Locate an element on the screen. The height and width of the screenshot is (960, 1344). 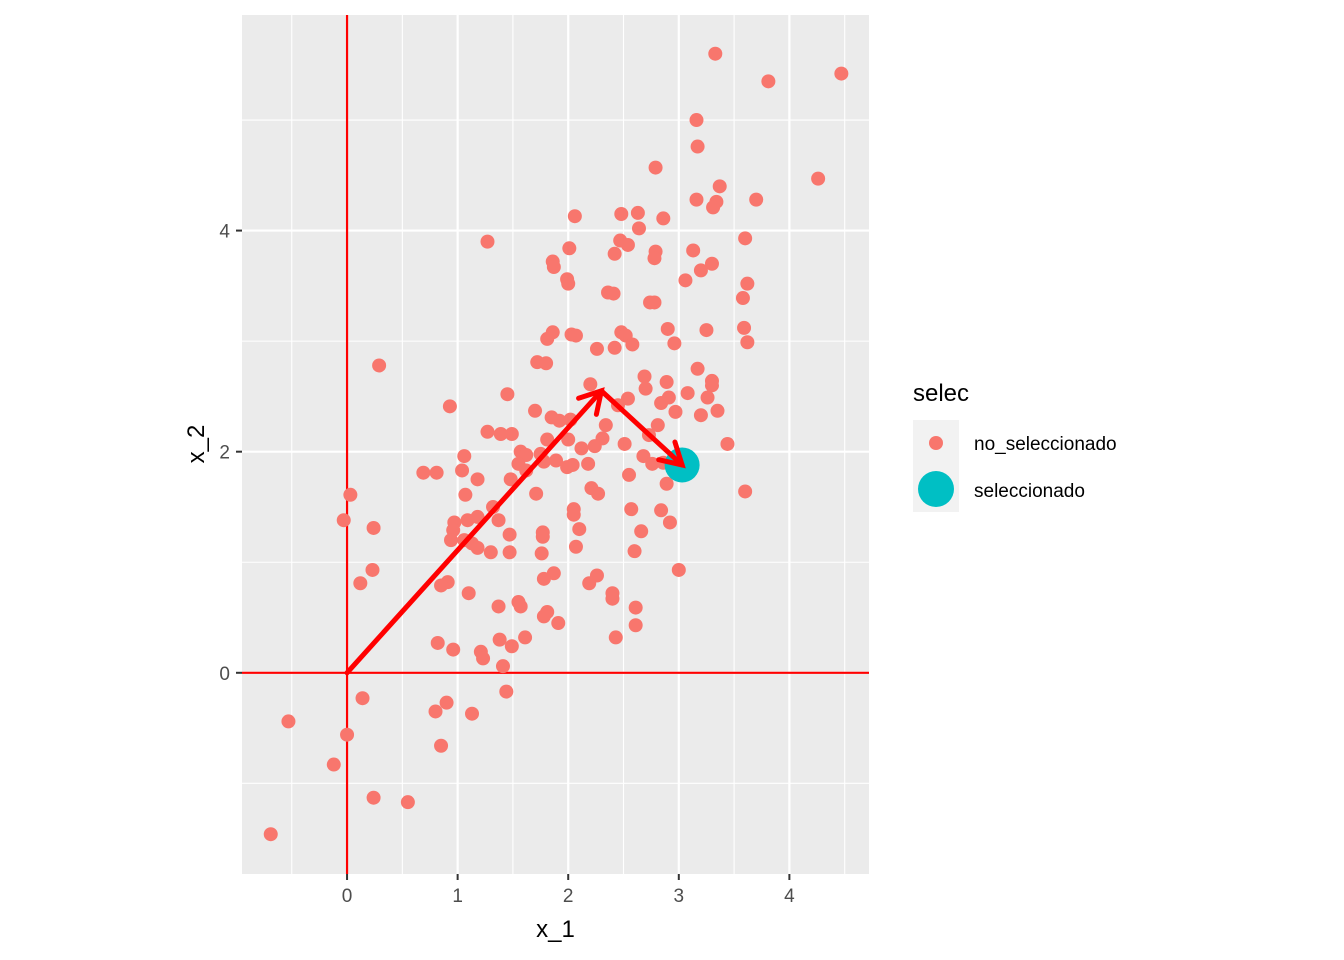
legend: selec no_seleccionado seleccionado is located at coordinates (1015, 446).